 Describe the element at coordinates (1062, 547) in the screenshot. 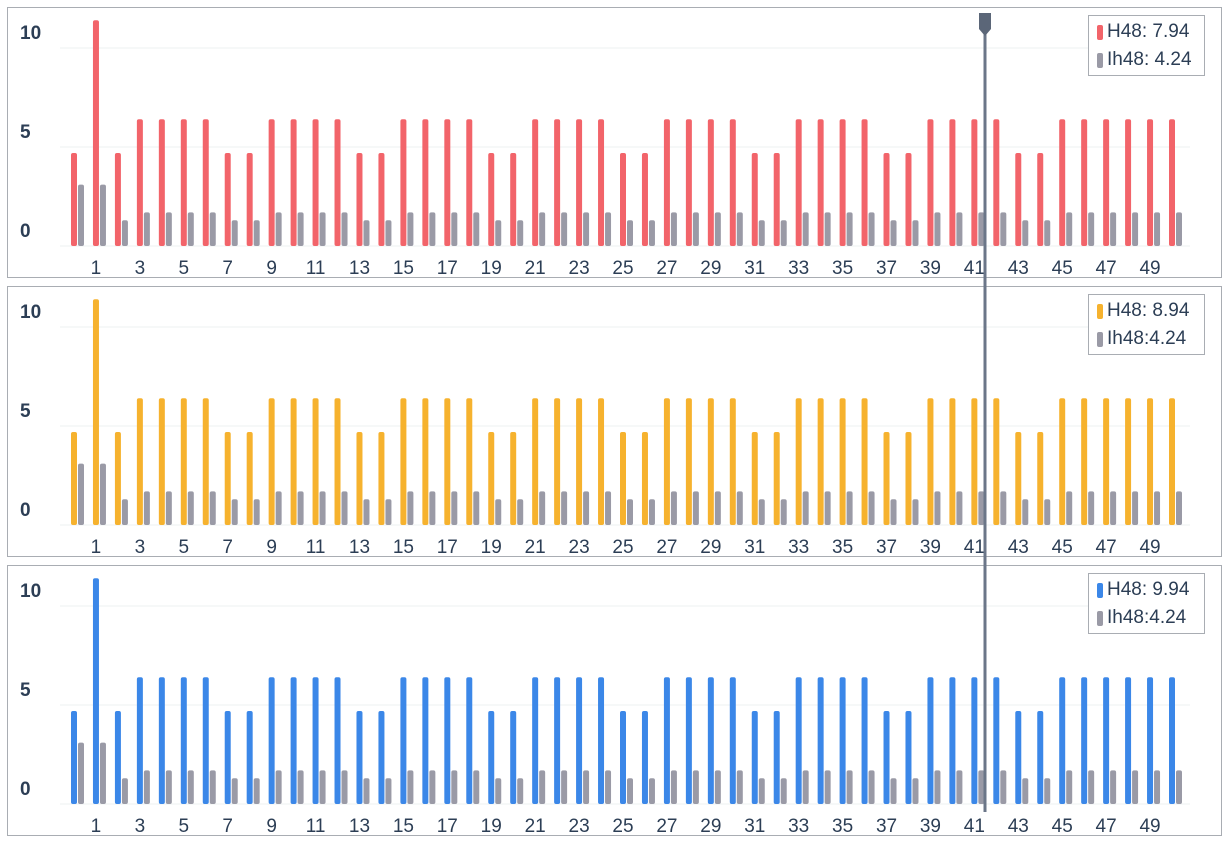

I see `x-tick-label: 45` at that location.